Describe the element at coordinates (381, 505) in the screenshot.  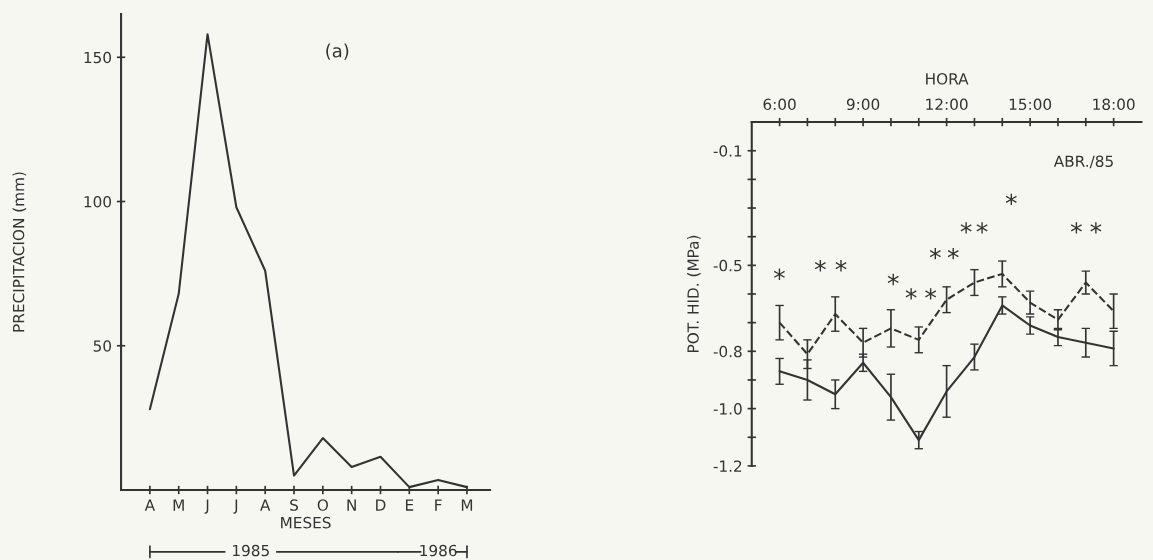
I see `x-tick-label: D` at that location.